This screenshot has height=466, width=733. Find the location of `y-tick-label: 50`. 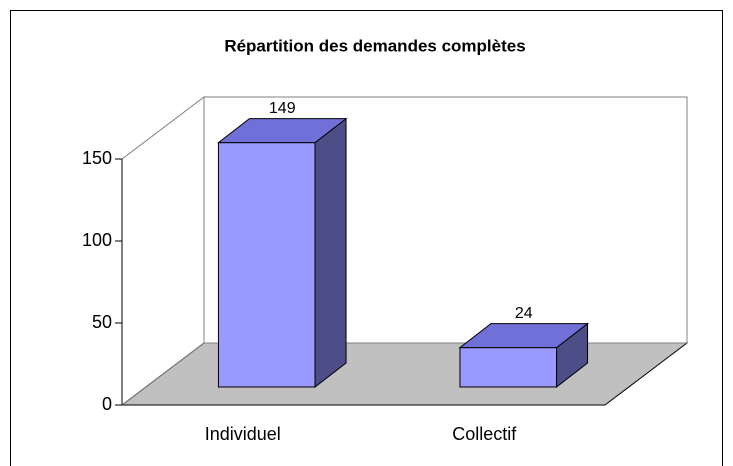

y-tick-label: 50 is located at coordinates (102, 322).